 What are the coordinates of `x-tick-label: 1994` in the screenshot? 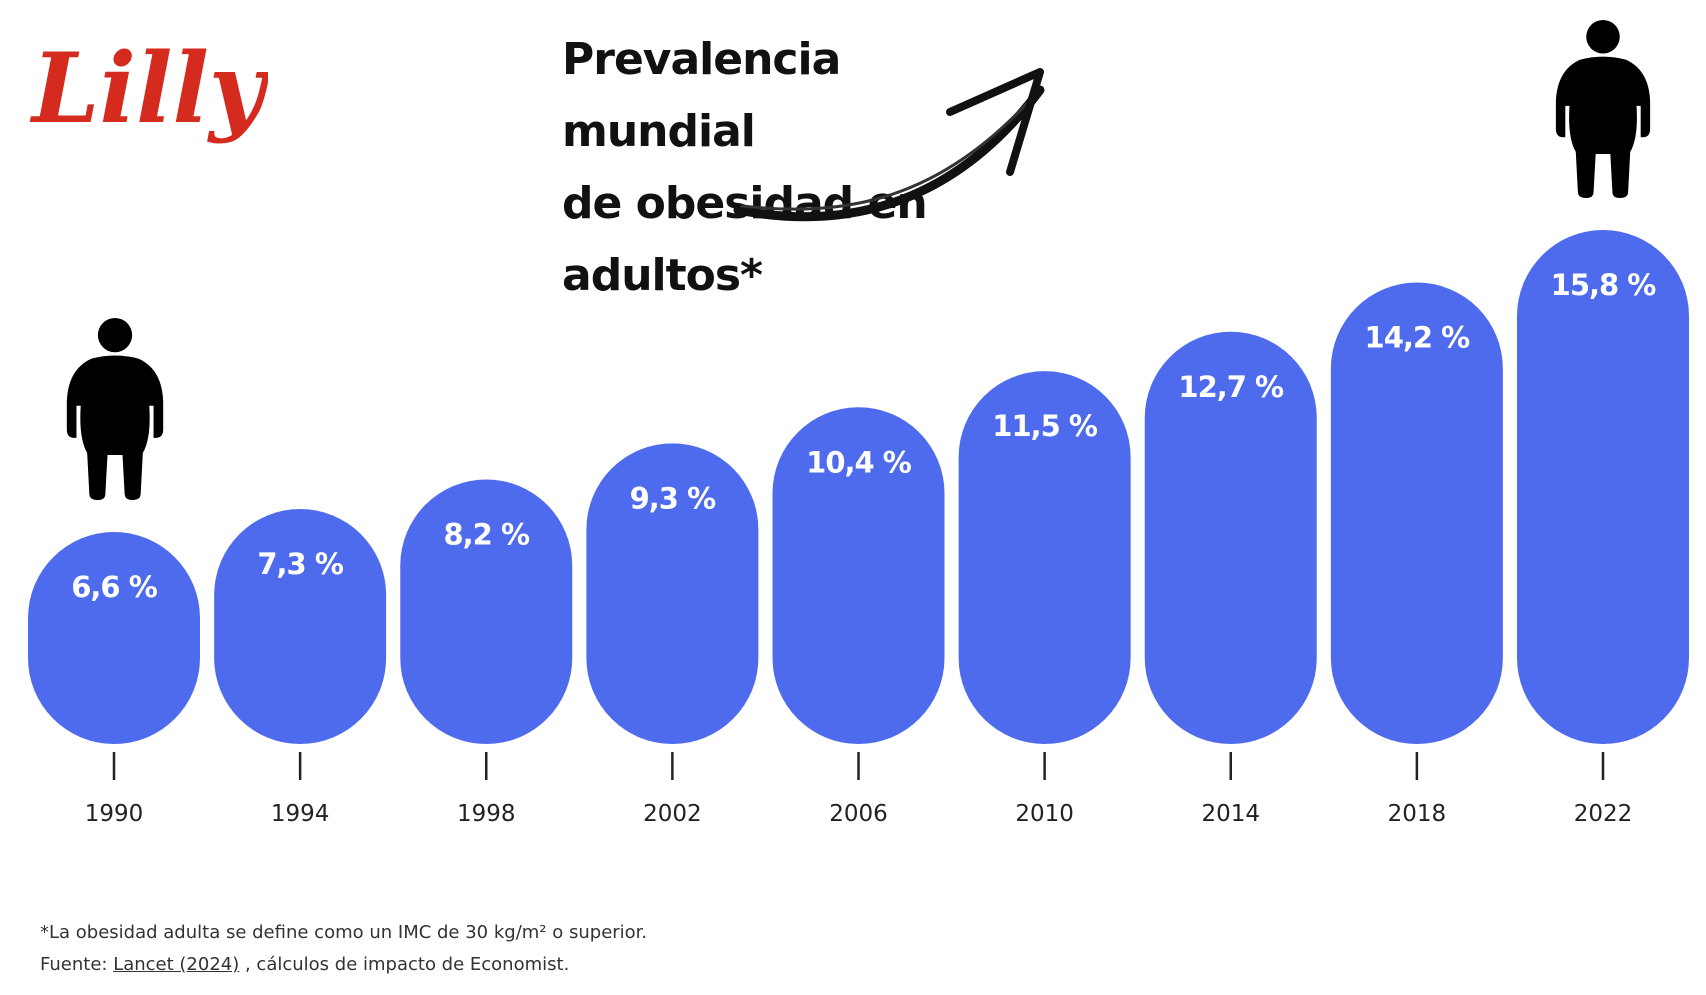 It's located at (300, 814).